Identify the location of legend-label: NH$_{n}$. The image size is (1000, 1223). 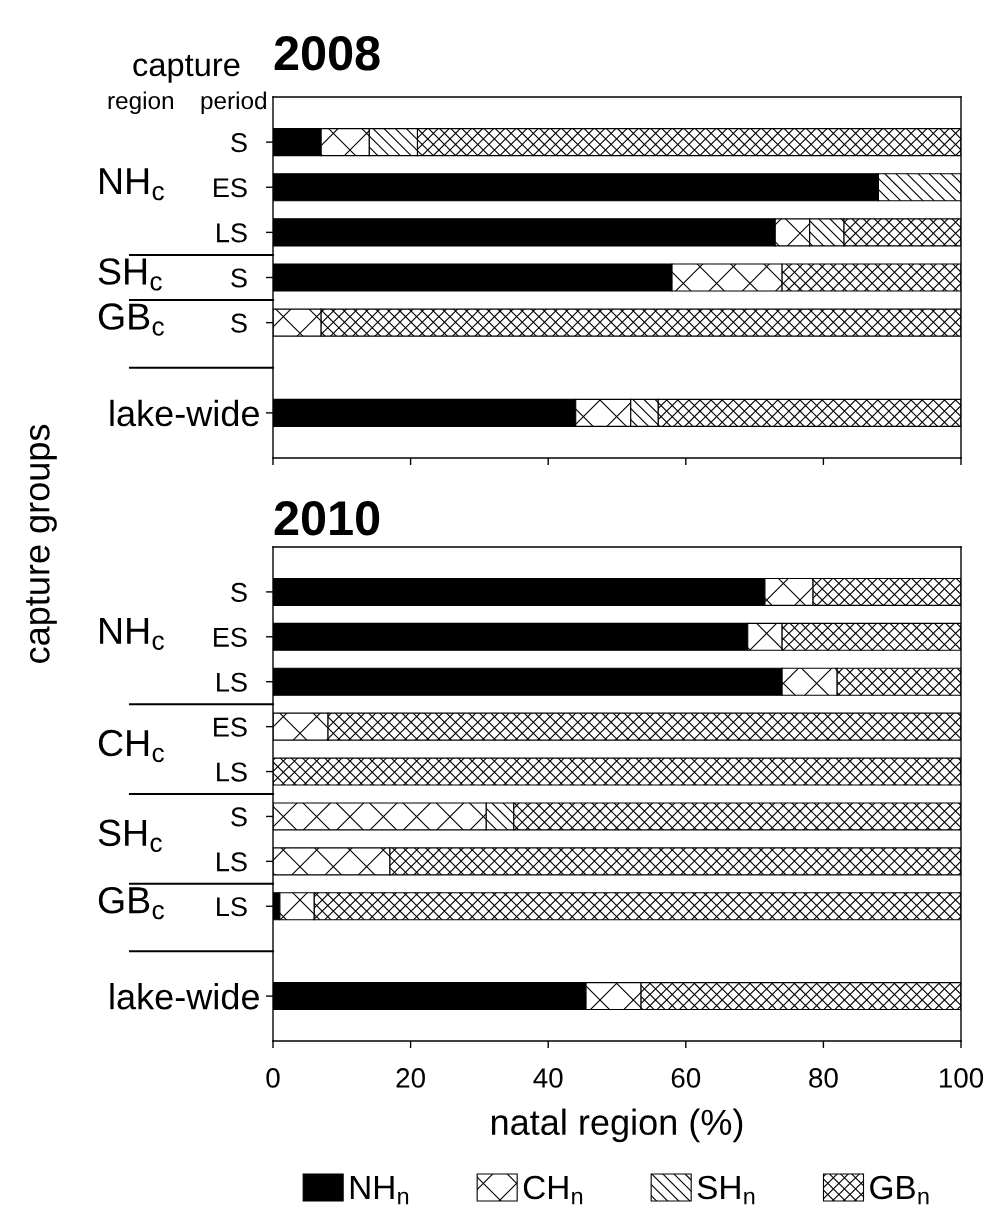
(379, 1190).